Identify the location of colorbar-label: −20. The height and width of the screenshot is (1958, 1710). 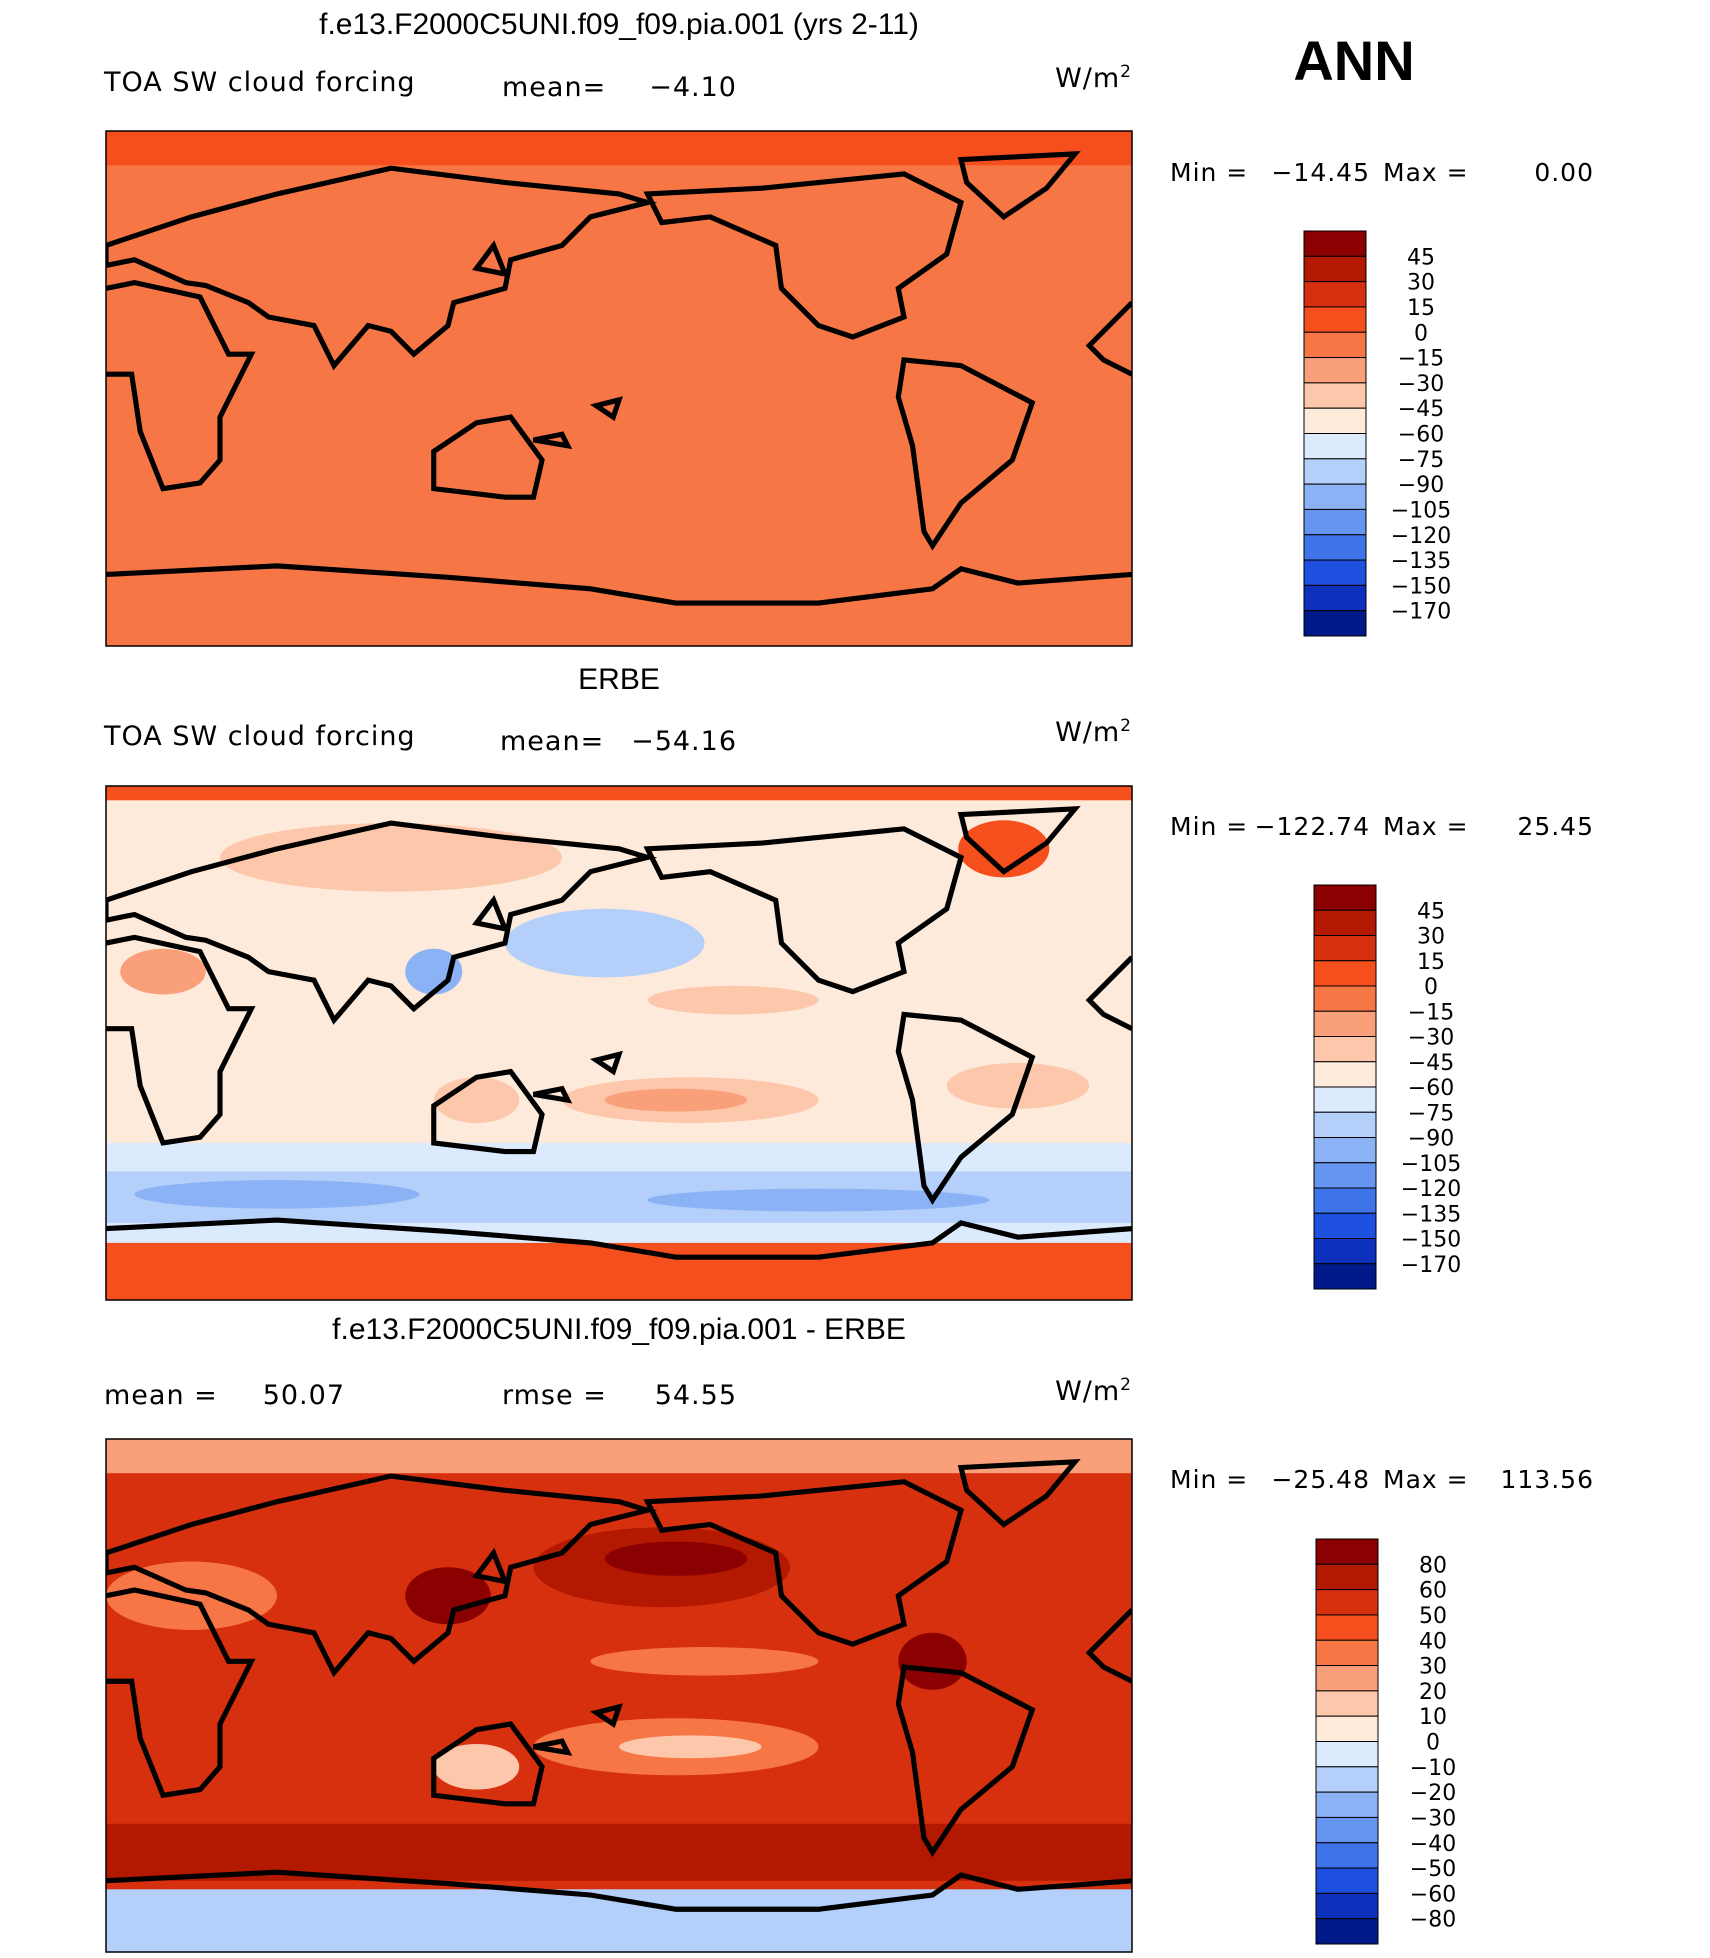
(1433, 1793).